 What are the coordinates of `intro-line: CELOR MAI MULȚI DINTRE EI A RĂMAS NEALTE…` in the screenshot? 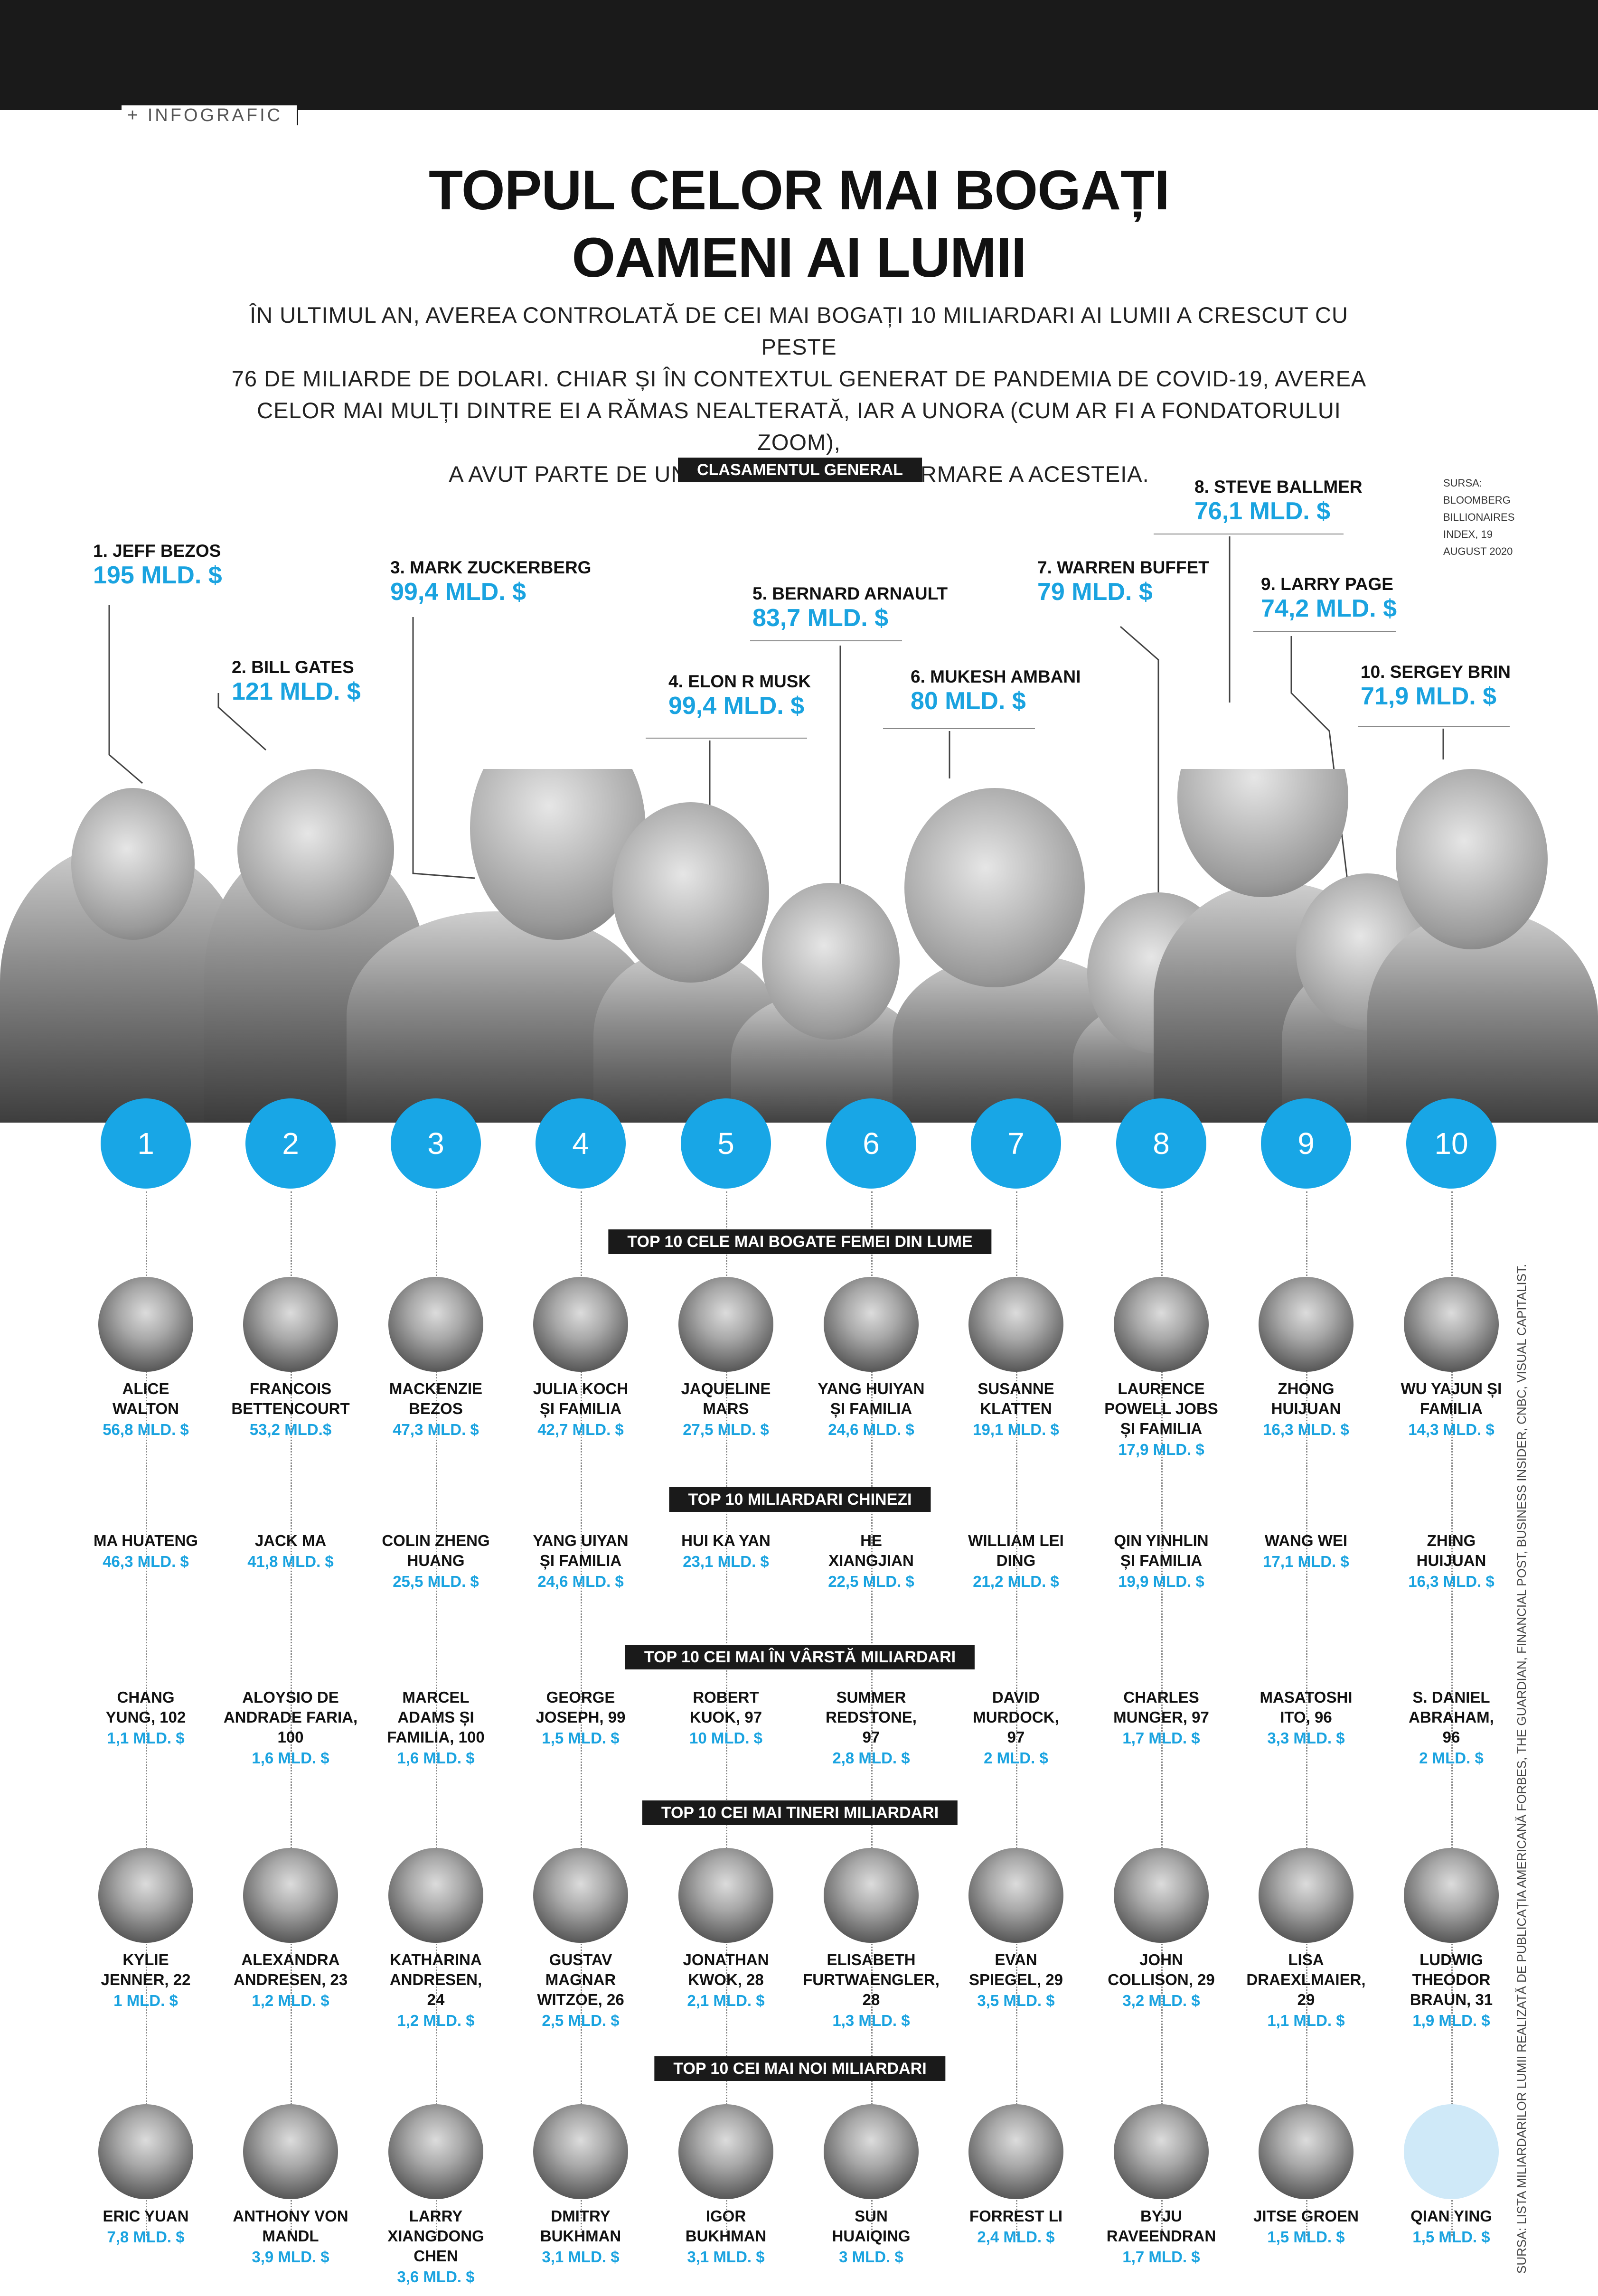 It's located at (799, 426).